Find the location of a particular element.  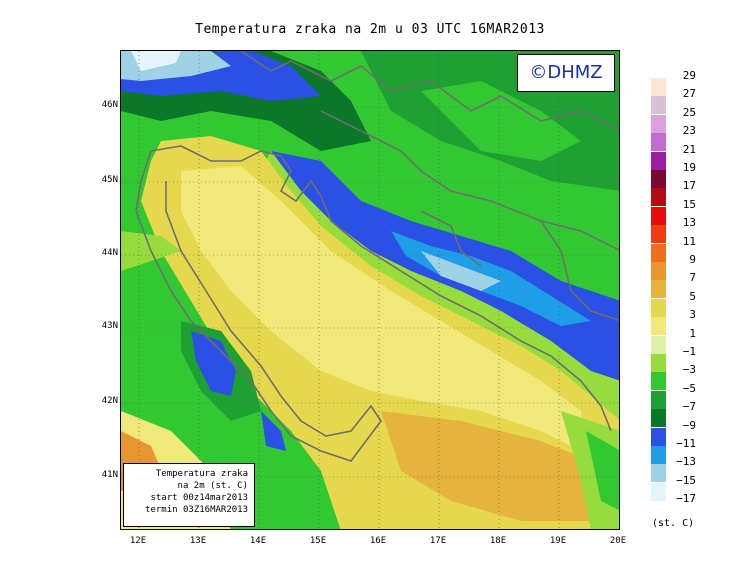

legend-label: −11 is located at coordinates (686, 443).